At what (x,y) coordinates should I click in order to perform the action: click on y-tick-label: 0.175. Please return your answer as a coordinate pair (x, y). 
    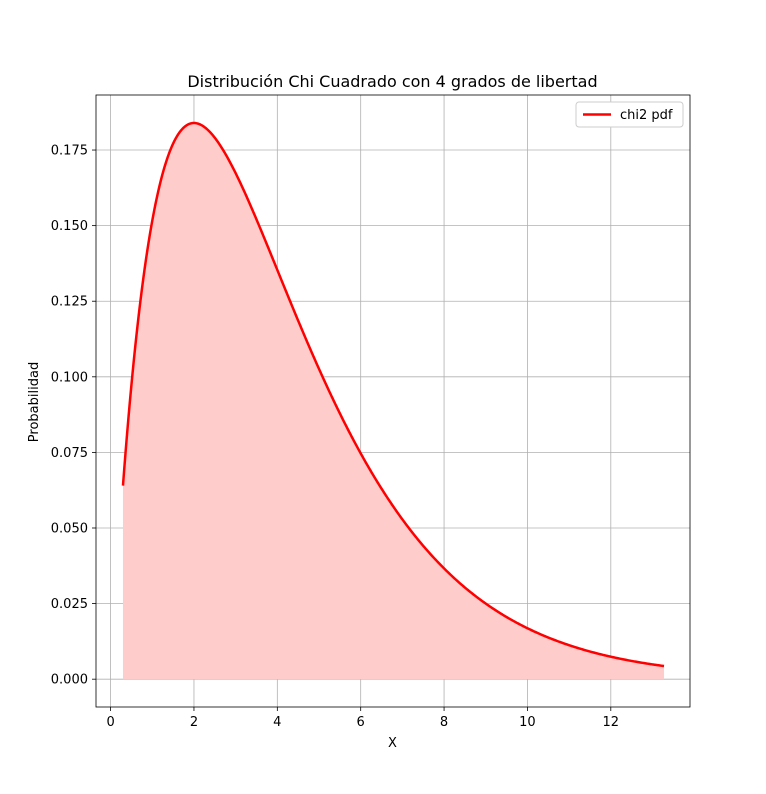
    Looking at the image, I should click on (69, 151).